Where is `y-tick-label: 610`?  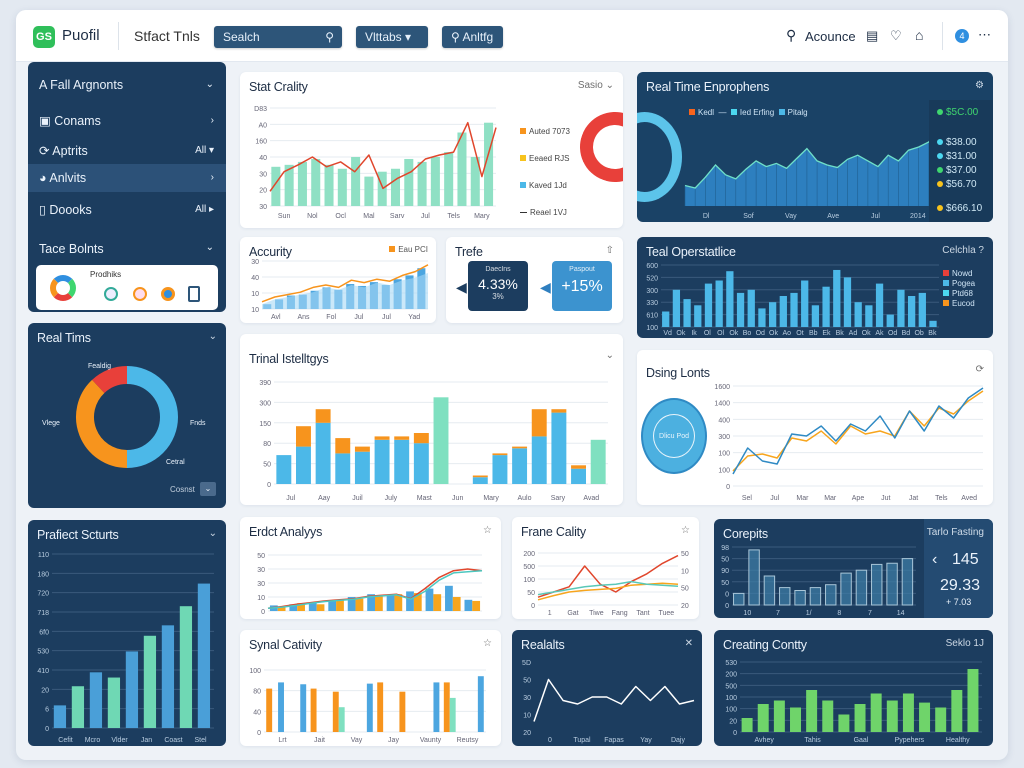
y-tick-label: 610 is located at coordinates (652, 316).